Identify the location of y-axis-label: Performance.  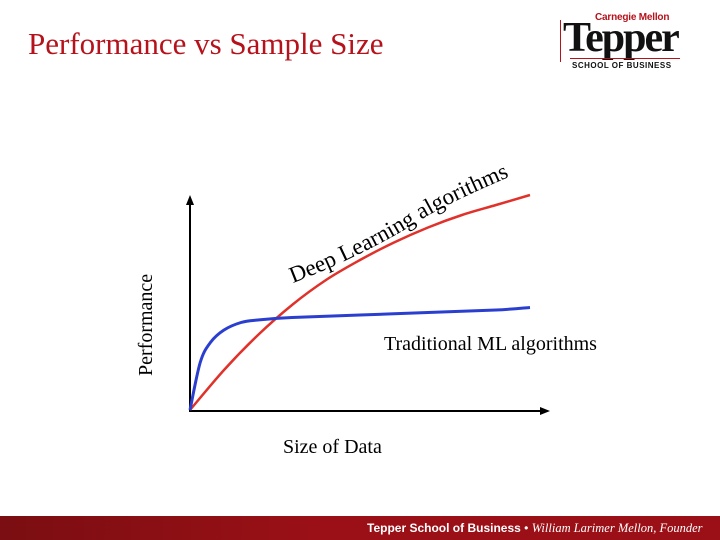
(146, 325).